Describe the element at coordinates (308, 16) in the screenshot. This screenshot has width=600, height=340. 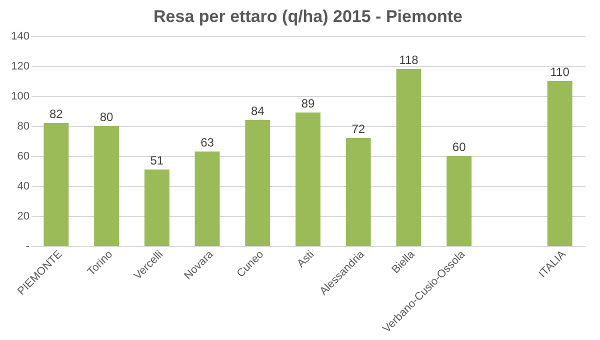
I see `chart-title: Resa per ettaro (q/ha) 2015 - Piemonte` at that location.